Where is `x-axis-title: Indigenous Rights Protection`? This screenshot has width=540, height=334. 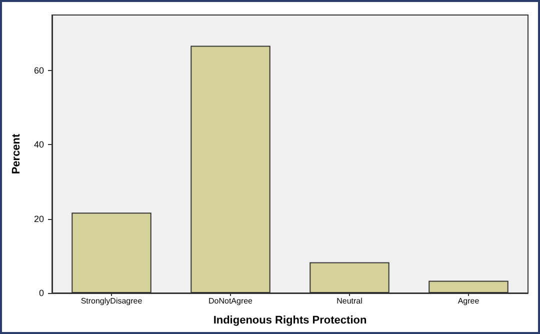
x-axis-title: Indigenous Rights Protection is located at coordinates (290, 320).